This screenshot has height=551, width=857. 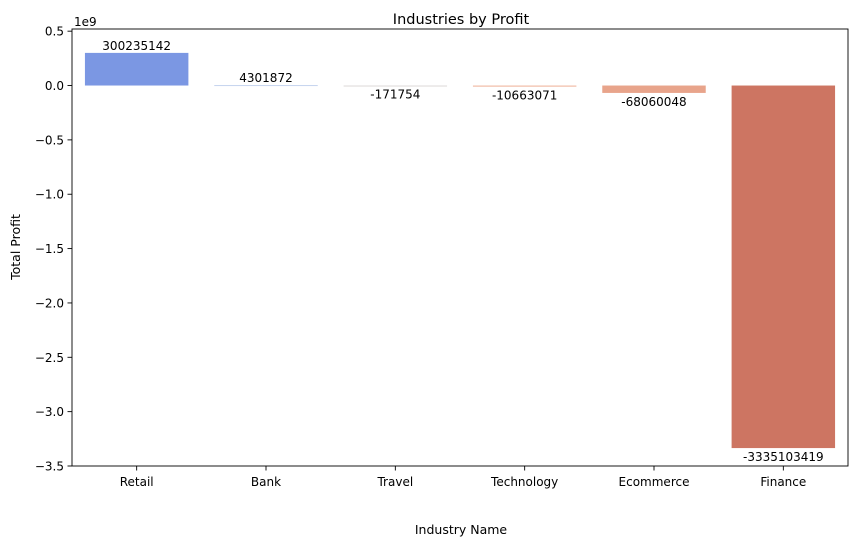 I want to click on bar-finance, so click(x=783, y=267).